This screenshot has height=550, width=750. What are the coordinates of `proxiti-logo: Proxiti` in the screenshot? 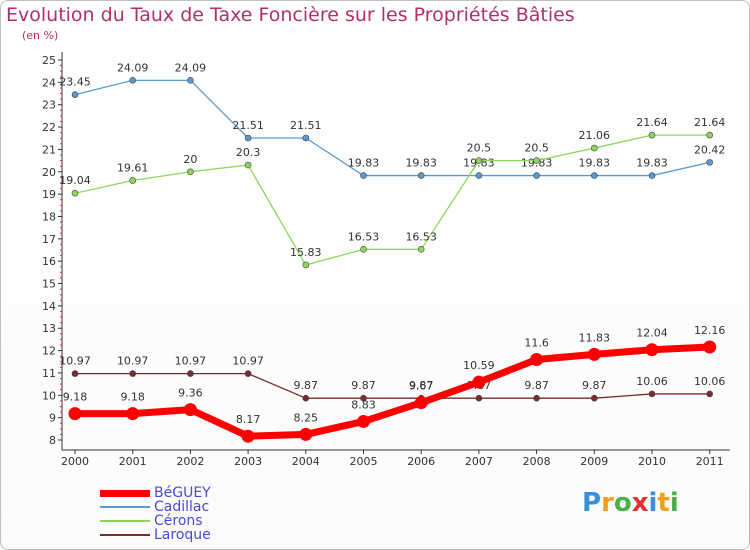 It's located at (630, 503).